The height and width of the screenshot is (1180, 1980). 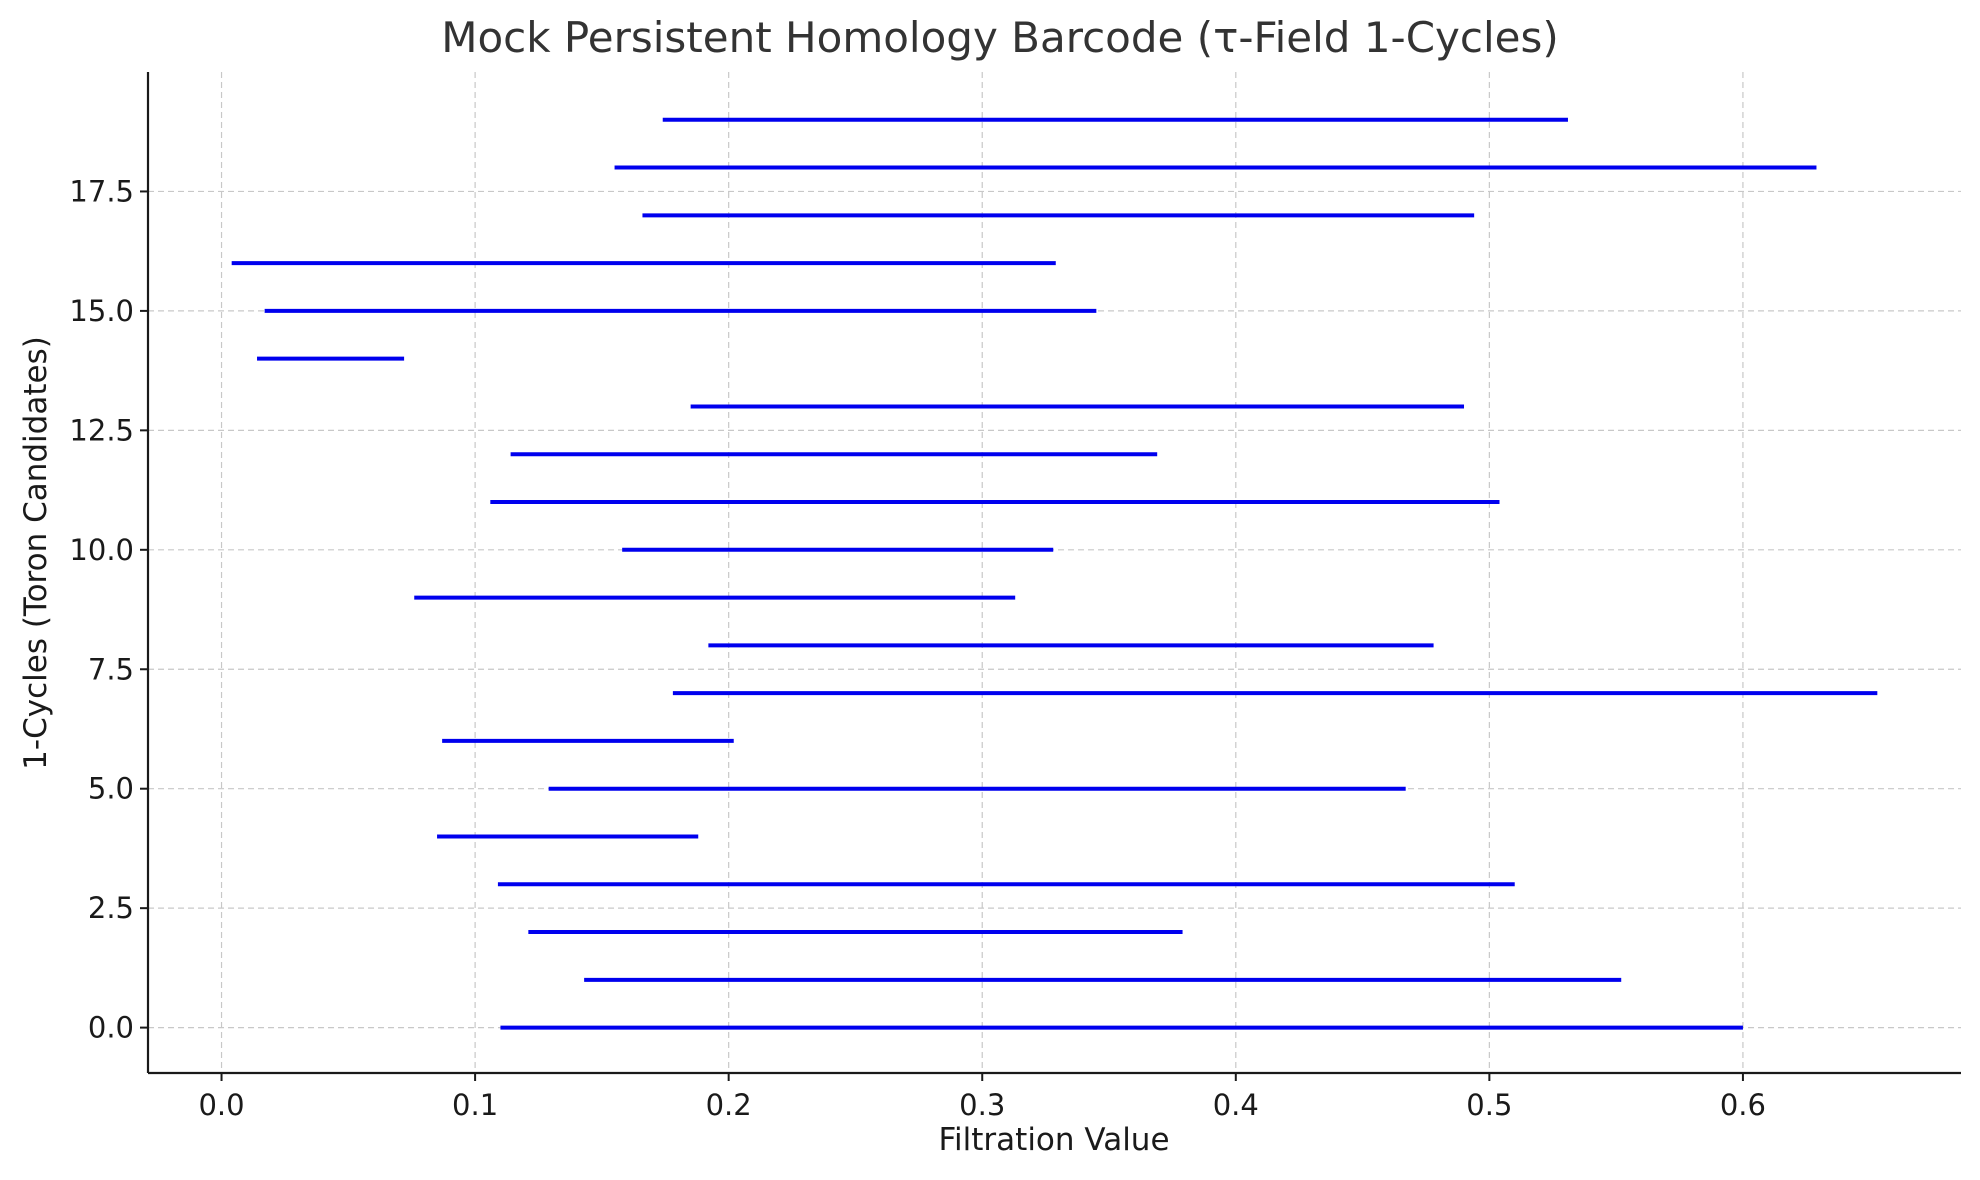 I want to click on x-axis-label: Filtration Value, so click(x=1053, y=1140).